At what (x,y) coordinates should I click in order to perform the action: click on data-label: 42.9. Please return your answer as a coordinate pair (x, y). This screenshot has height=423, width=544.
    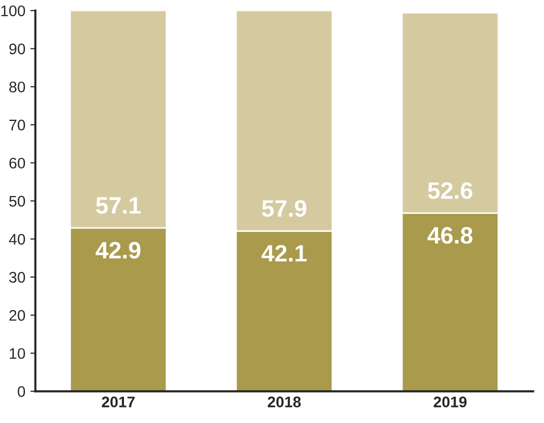
    Looking at the image, I should click on (118, 250).